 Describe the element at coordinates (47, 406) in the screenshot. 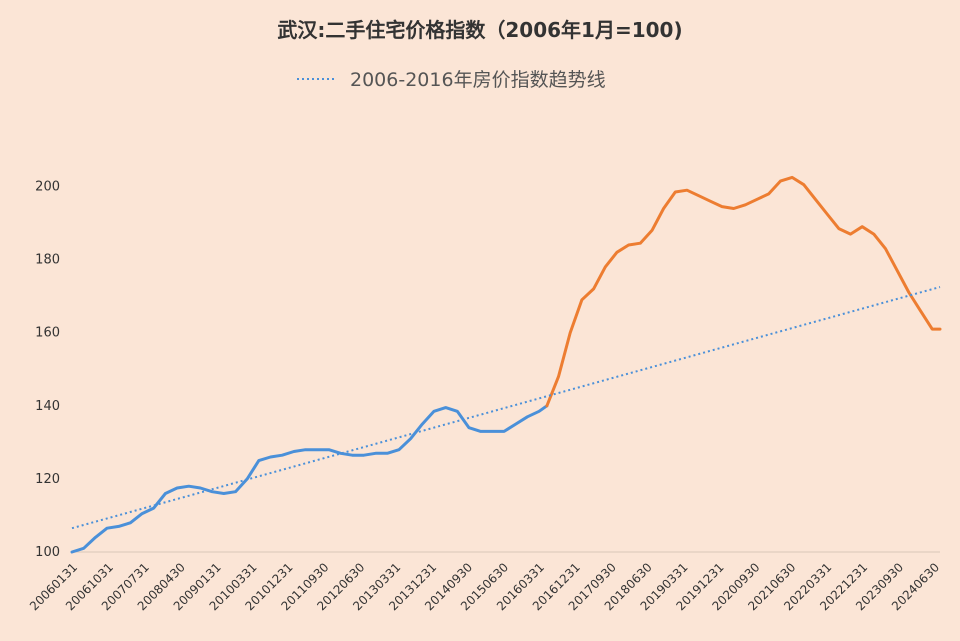

I see `y-tick-label-140: 140` at that location.